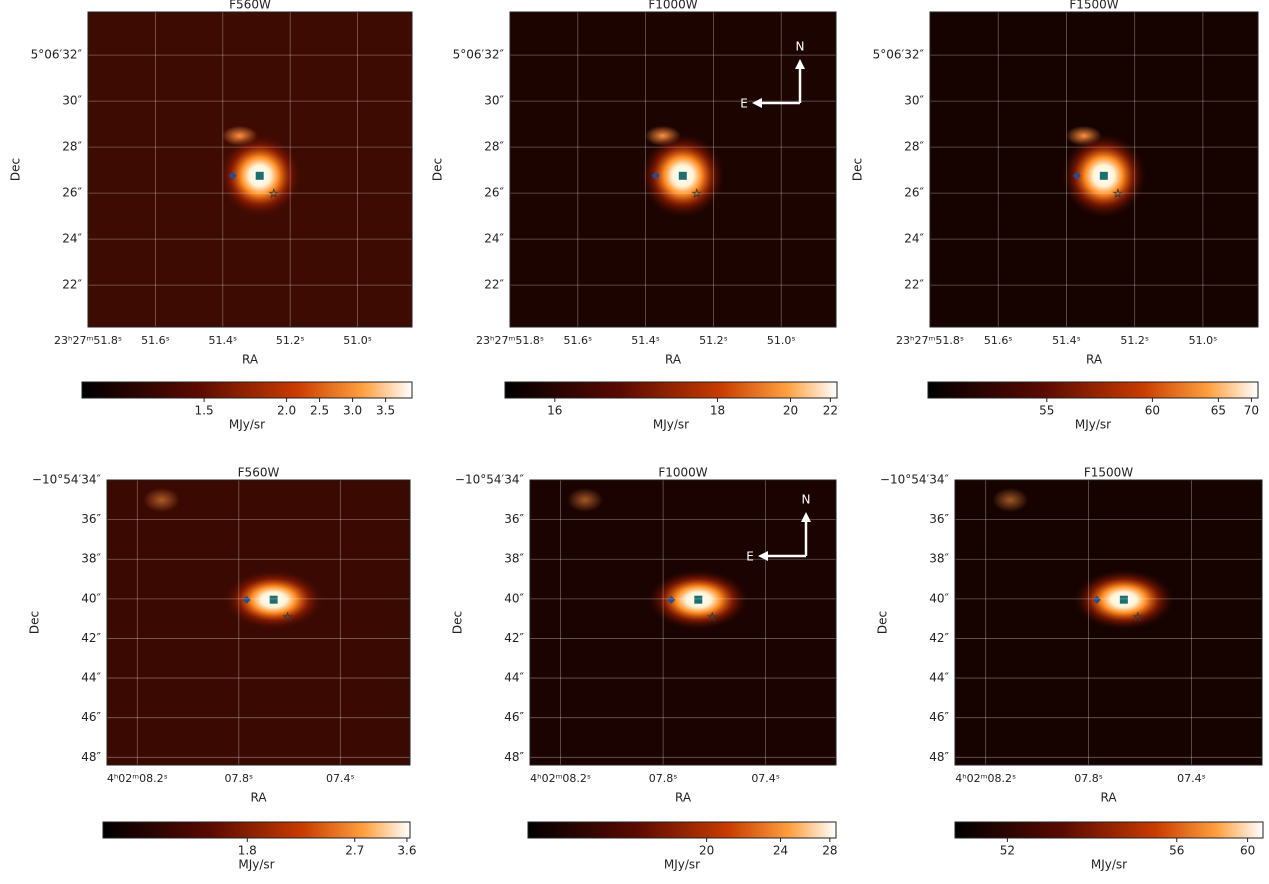  Describe the element at coordinates (706, 851) in the screenshot. I see `colorbar-tick-label: 20` at that location.